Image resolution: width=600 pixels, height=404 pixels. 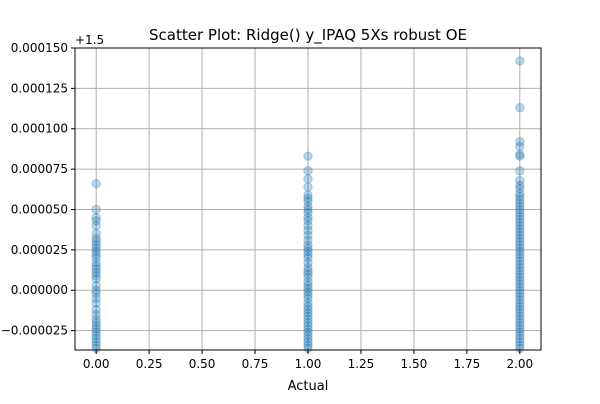 I want to click on y-tick-label: 0.000125, so click(x=39, y=88).